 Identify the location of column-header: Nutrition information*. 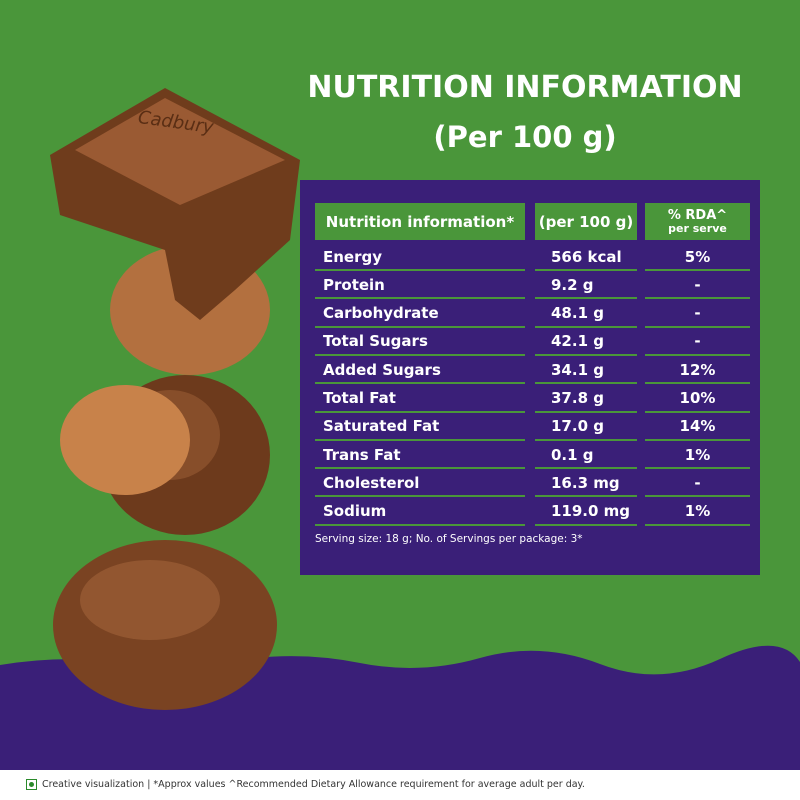
(420, 221).